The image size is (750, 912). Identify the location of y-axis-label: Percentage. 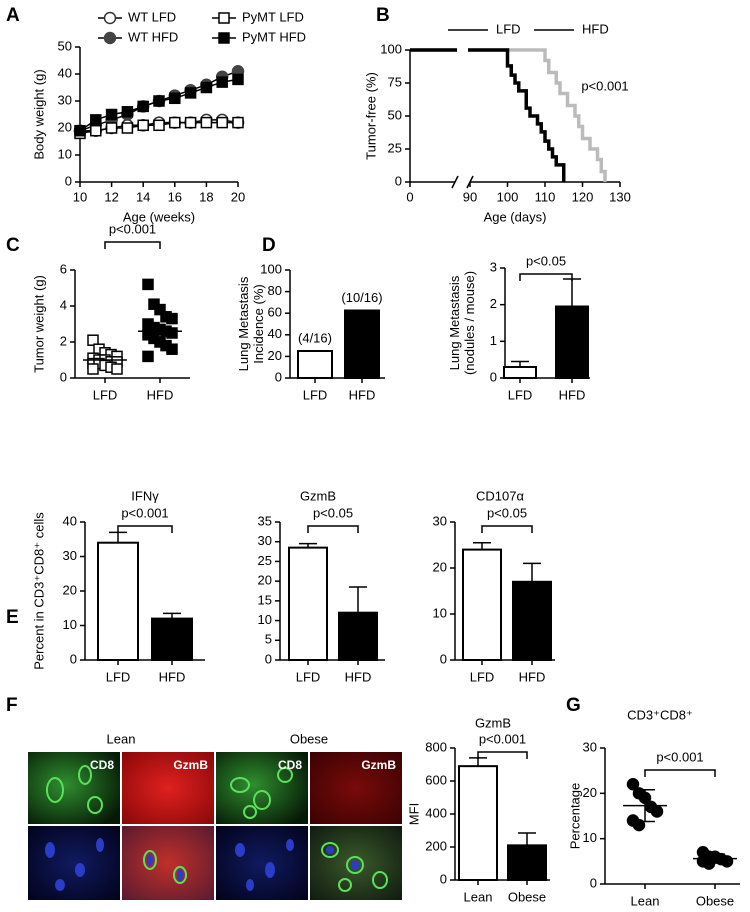
(574, 816).